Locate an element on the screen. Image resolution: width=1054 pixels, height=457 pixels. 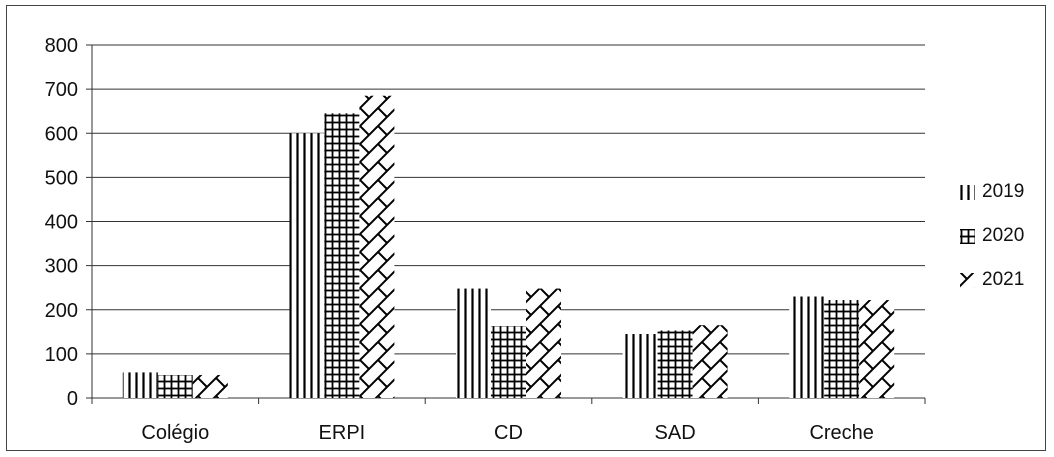
bar-2019-ERPI is located at coordinates (307, 265).